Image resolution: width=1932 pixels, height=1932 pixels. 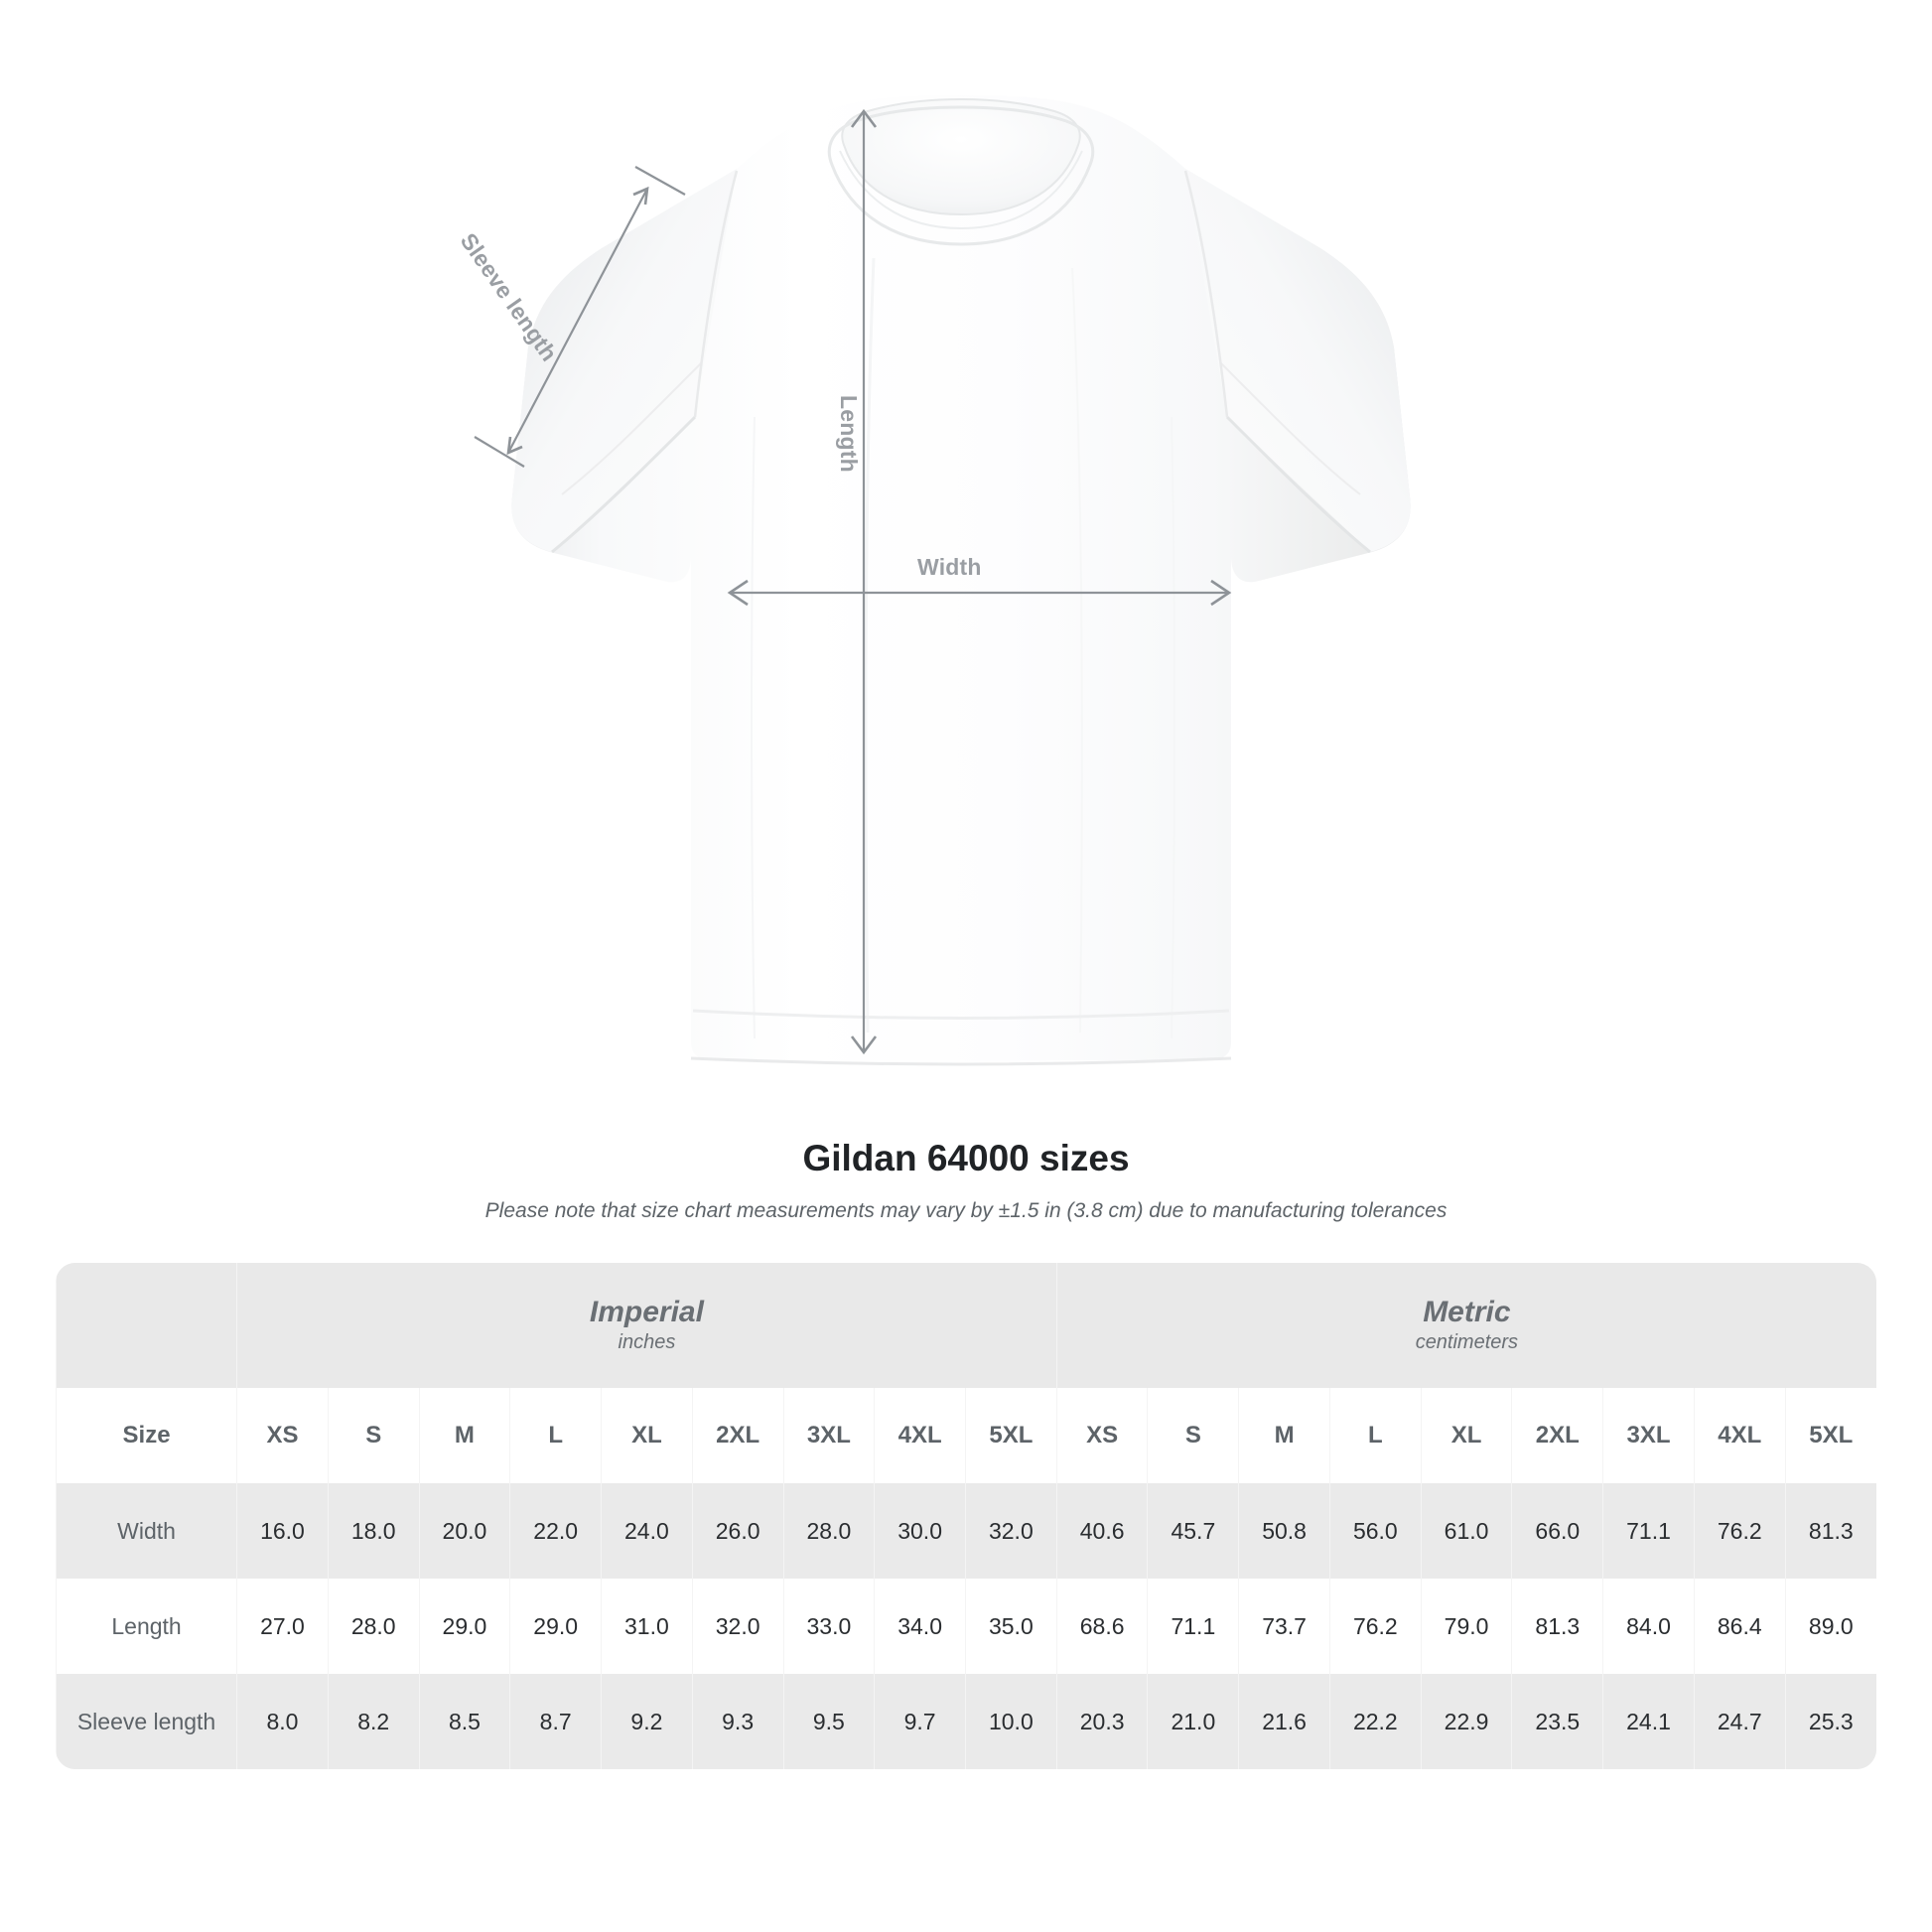 I want to click on sleeve-imperial-m: 8.5, so click(x=464, y=1722).